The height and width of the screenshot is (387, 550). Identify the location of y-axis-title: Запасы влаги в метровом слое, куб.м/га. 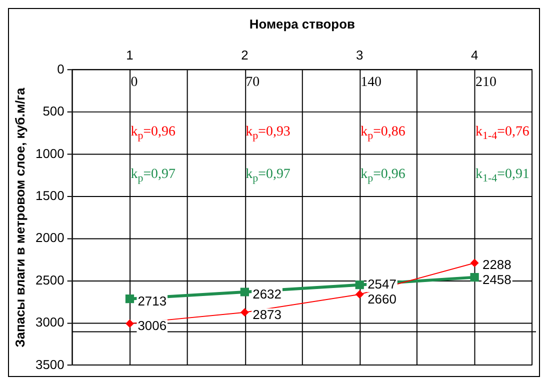
(20, 217).